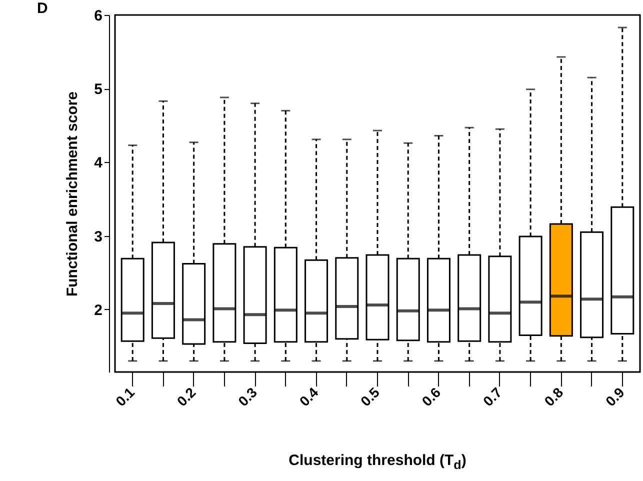 The image size is (643, 481). What do you see at coordinates (493, 397) in the screenshot?
I see `x-tick-label: 0.7` at bounding box center [493, 397].